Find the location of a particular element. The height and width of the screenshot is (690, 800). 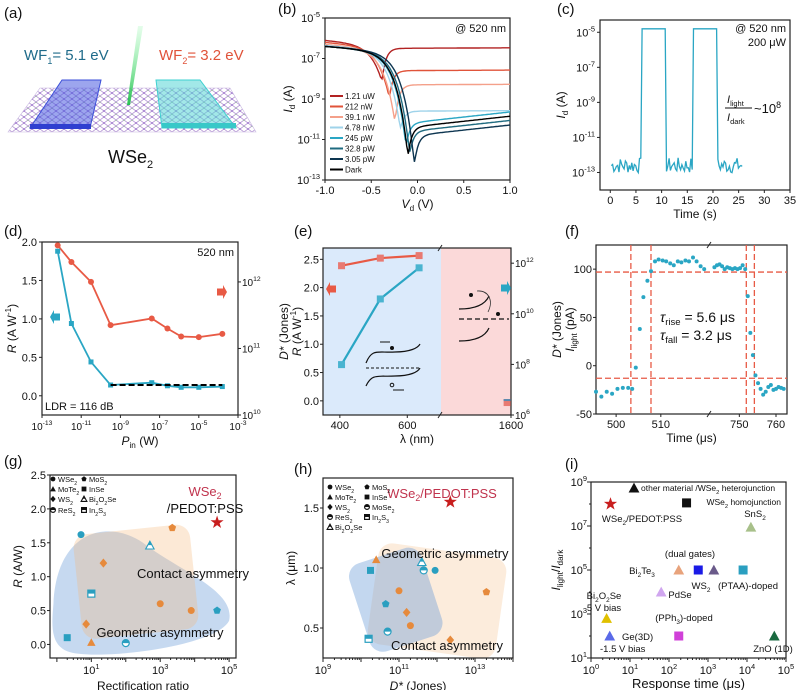

x-tick-label: 10⁹ is located at coordinates (323, 669).